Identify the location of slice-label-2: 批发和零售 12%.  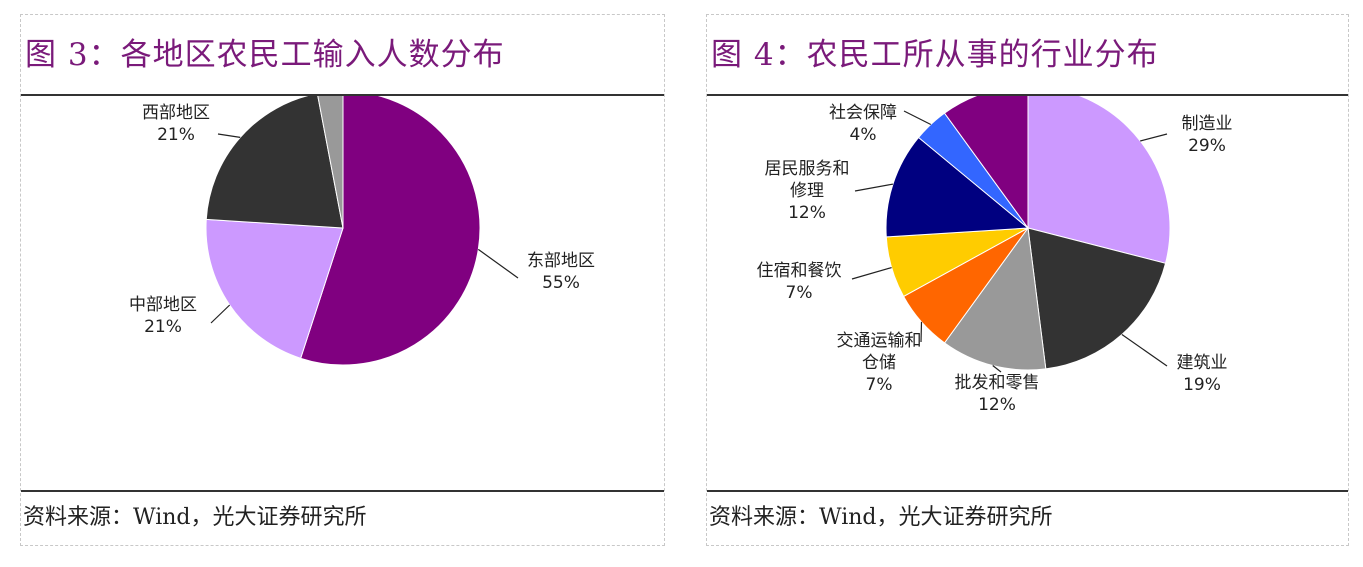
(997, 394).